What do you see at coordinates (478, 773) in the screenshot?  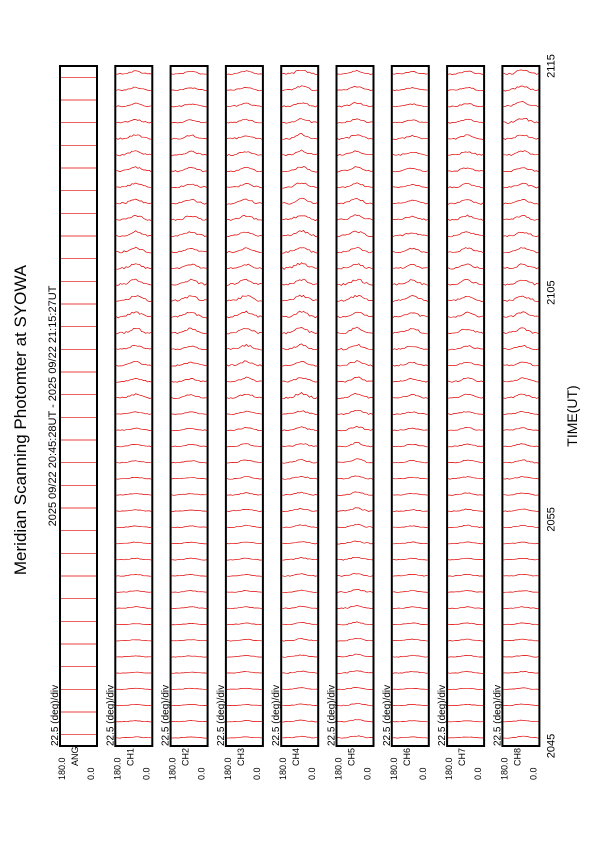 I see `y-bottom-label: 0.0` at bounding box center [478, 773].